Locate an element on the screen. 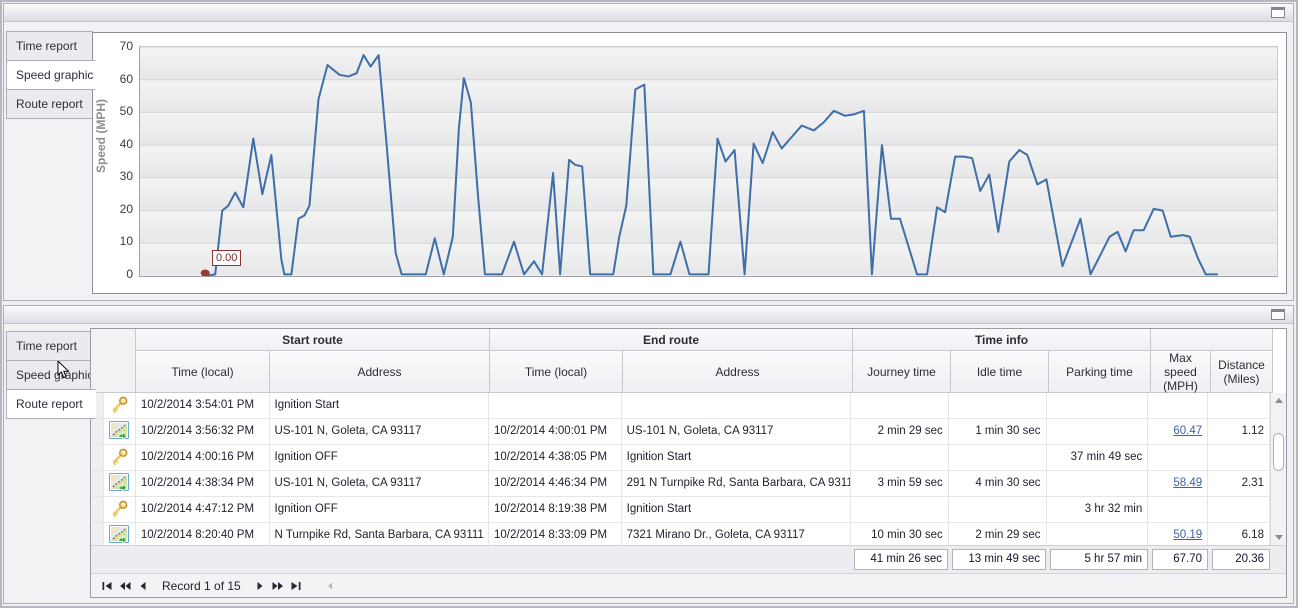 This screenshot has width=1298, height=608. y-axis-tick: 50 is located at coordinates (126, 111).